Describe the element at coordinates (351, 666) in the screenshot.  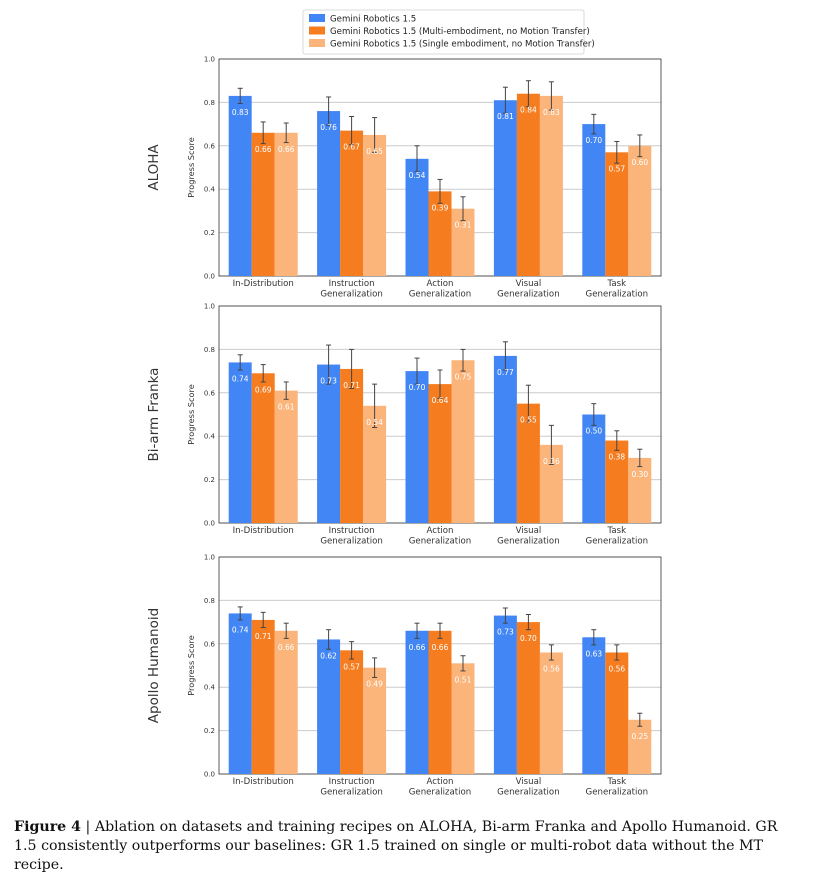
I see `data-label: 0.57` at that location.